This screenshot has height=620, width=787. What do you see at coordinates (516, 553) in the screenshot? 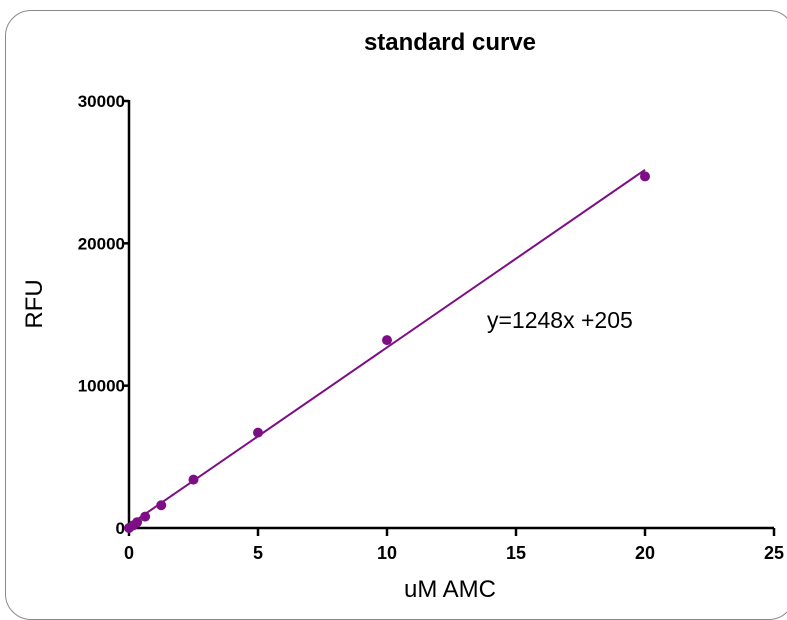
I see `x-tick-label: 15` at bounding box center [516, 553].